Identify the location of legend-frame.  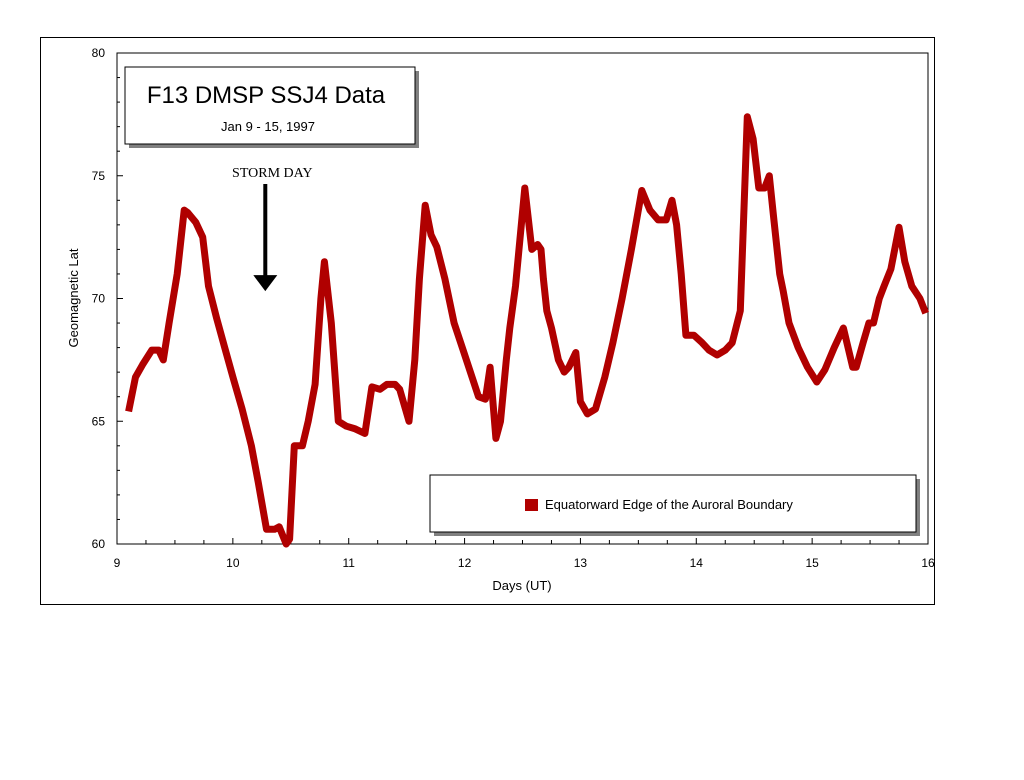
(673, 503).